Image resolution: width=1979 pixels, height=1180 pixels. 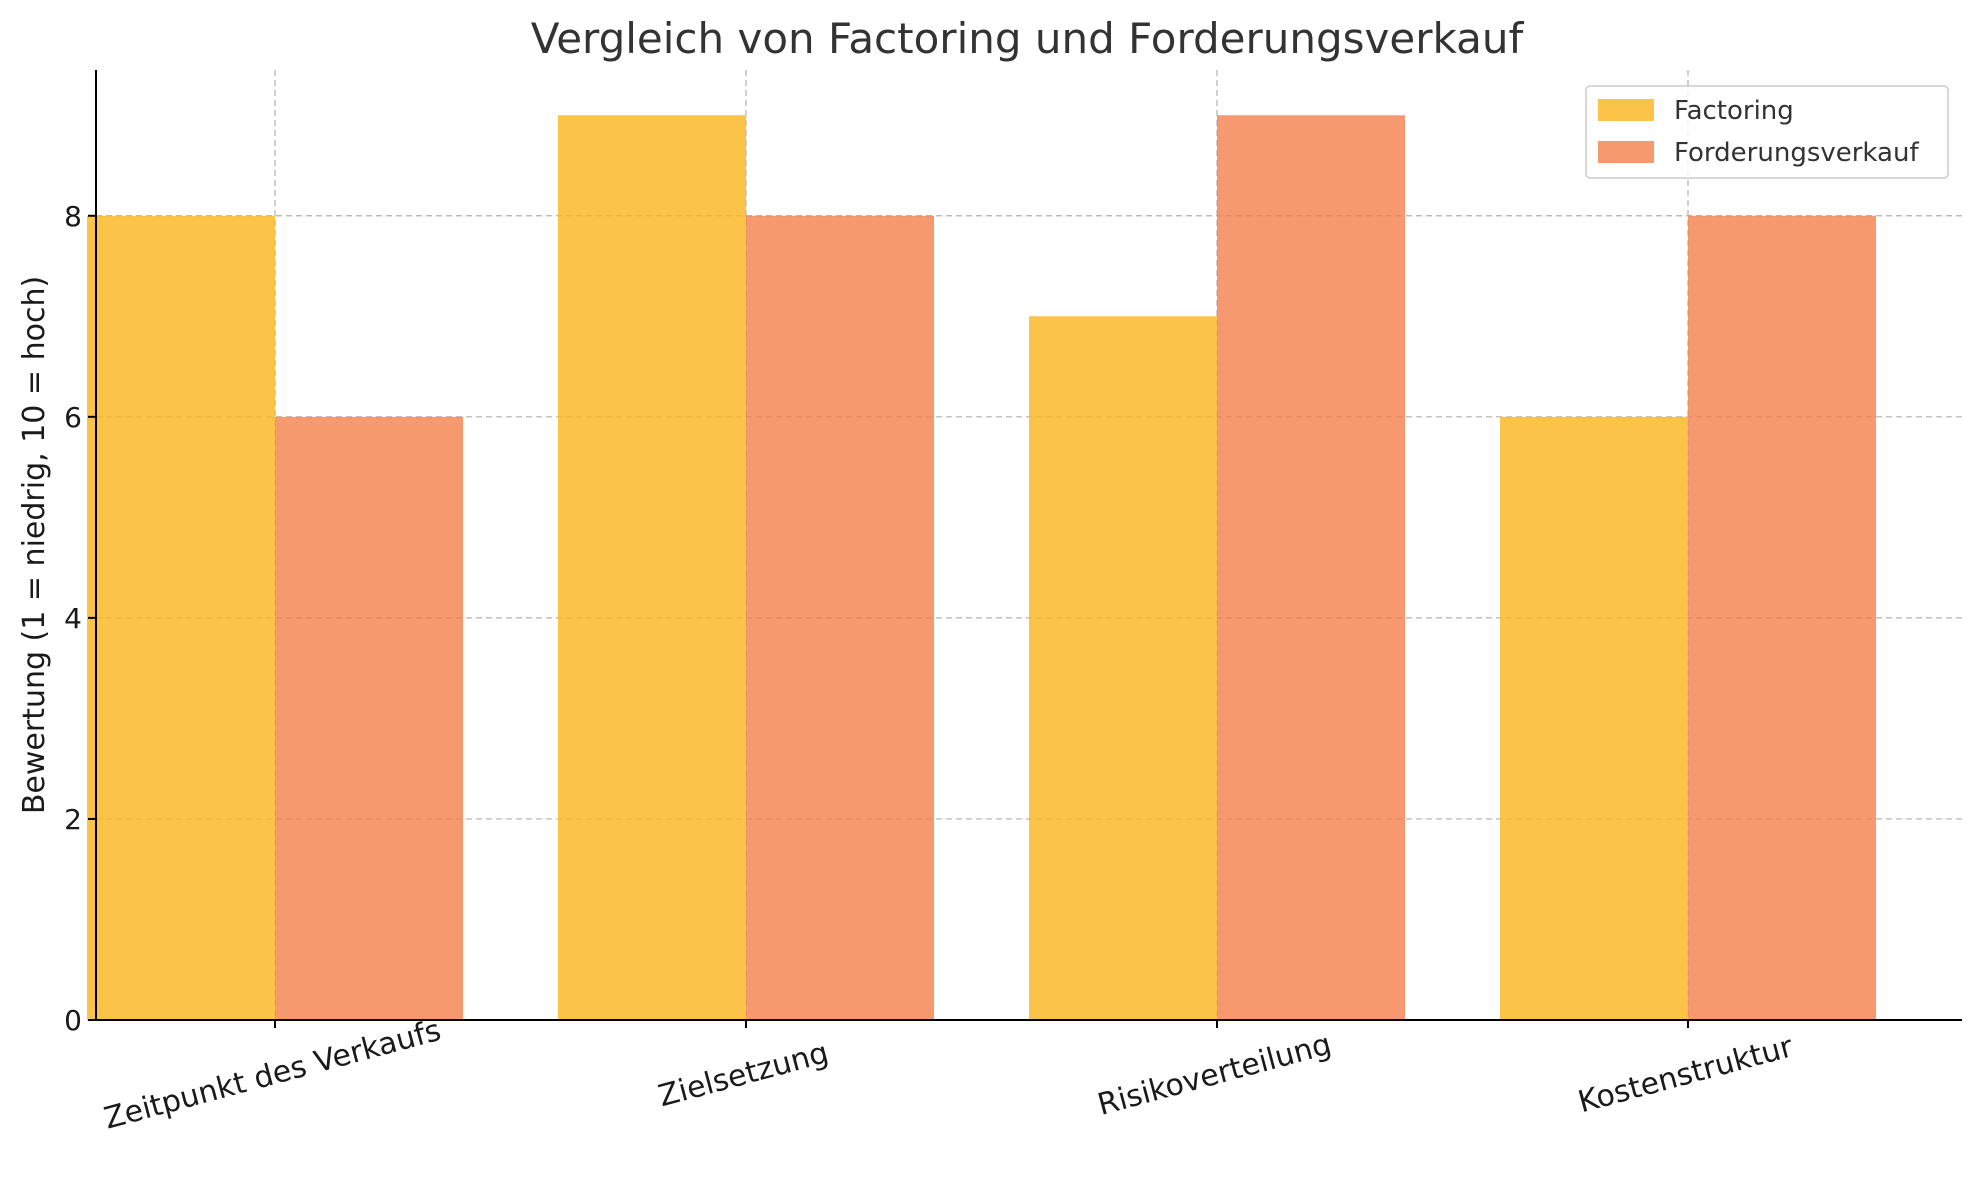 I want to click on legend-frame, so click(x=1767, y=132).